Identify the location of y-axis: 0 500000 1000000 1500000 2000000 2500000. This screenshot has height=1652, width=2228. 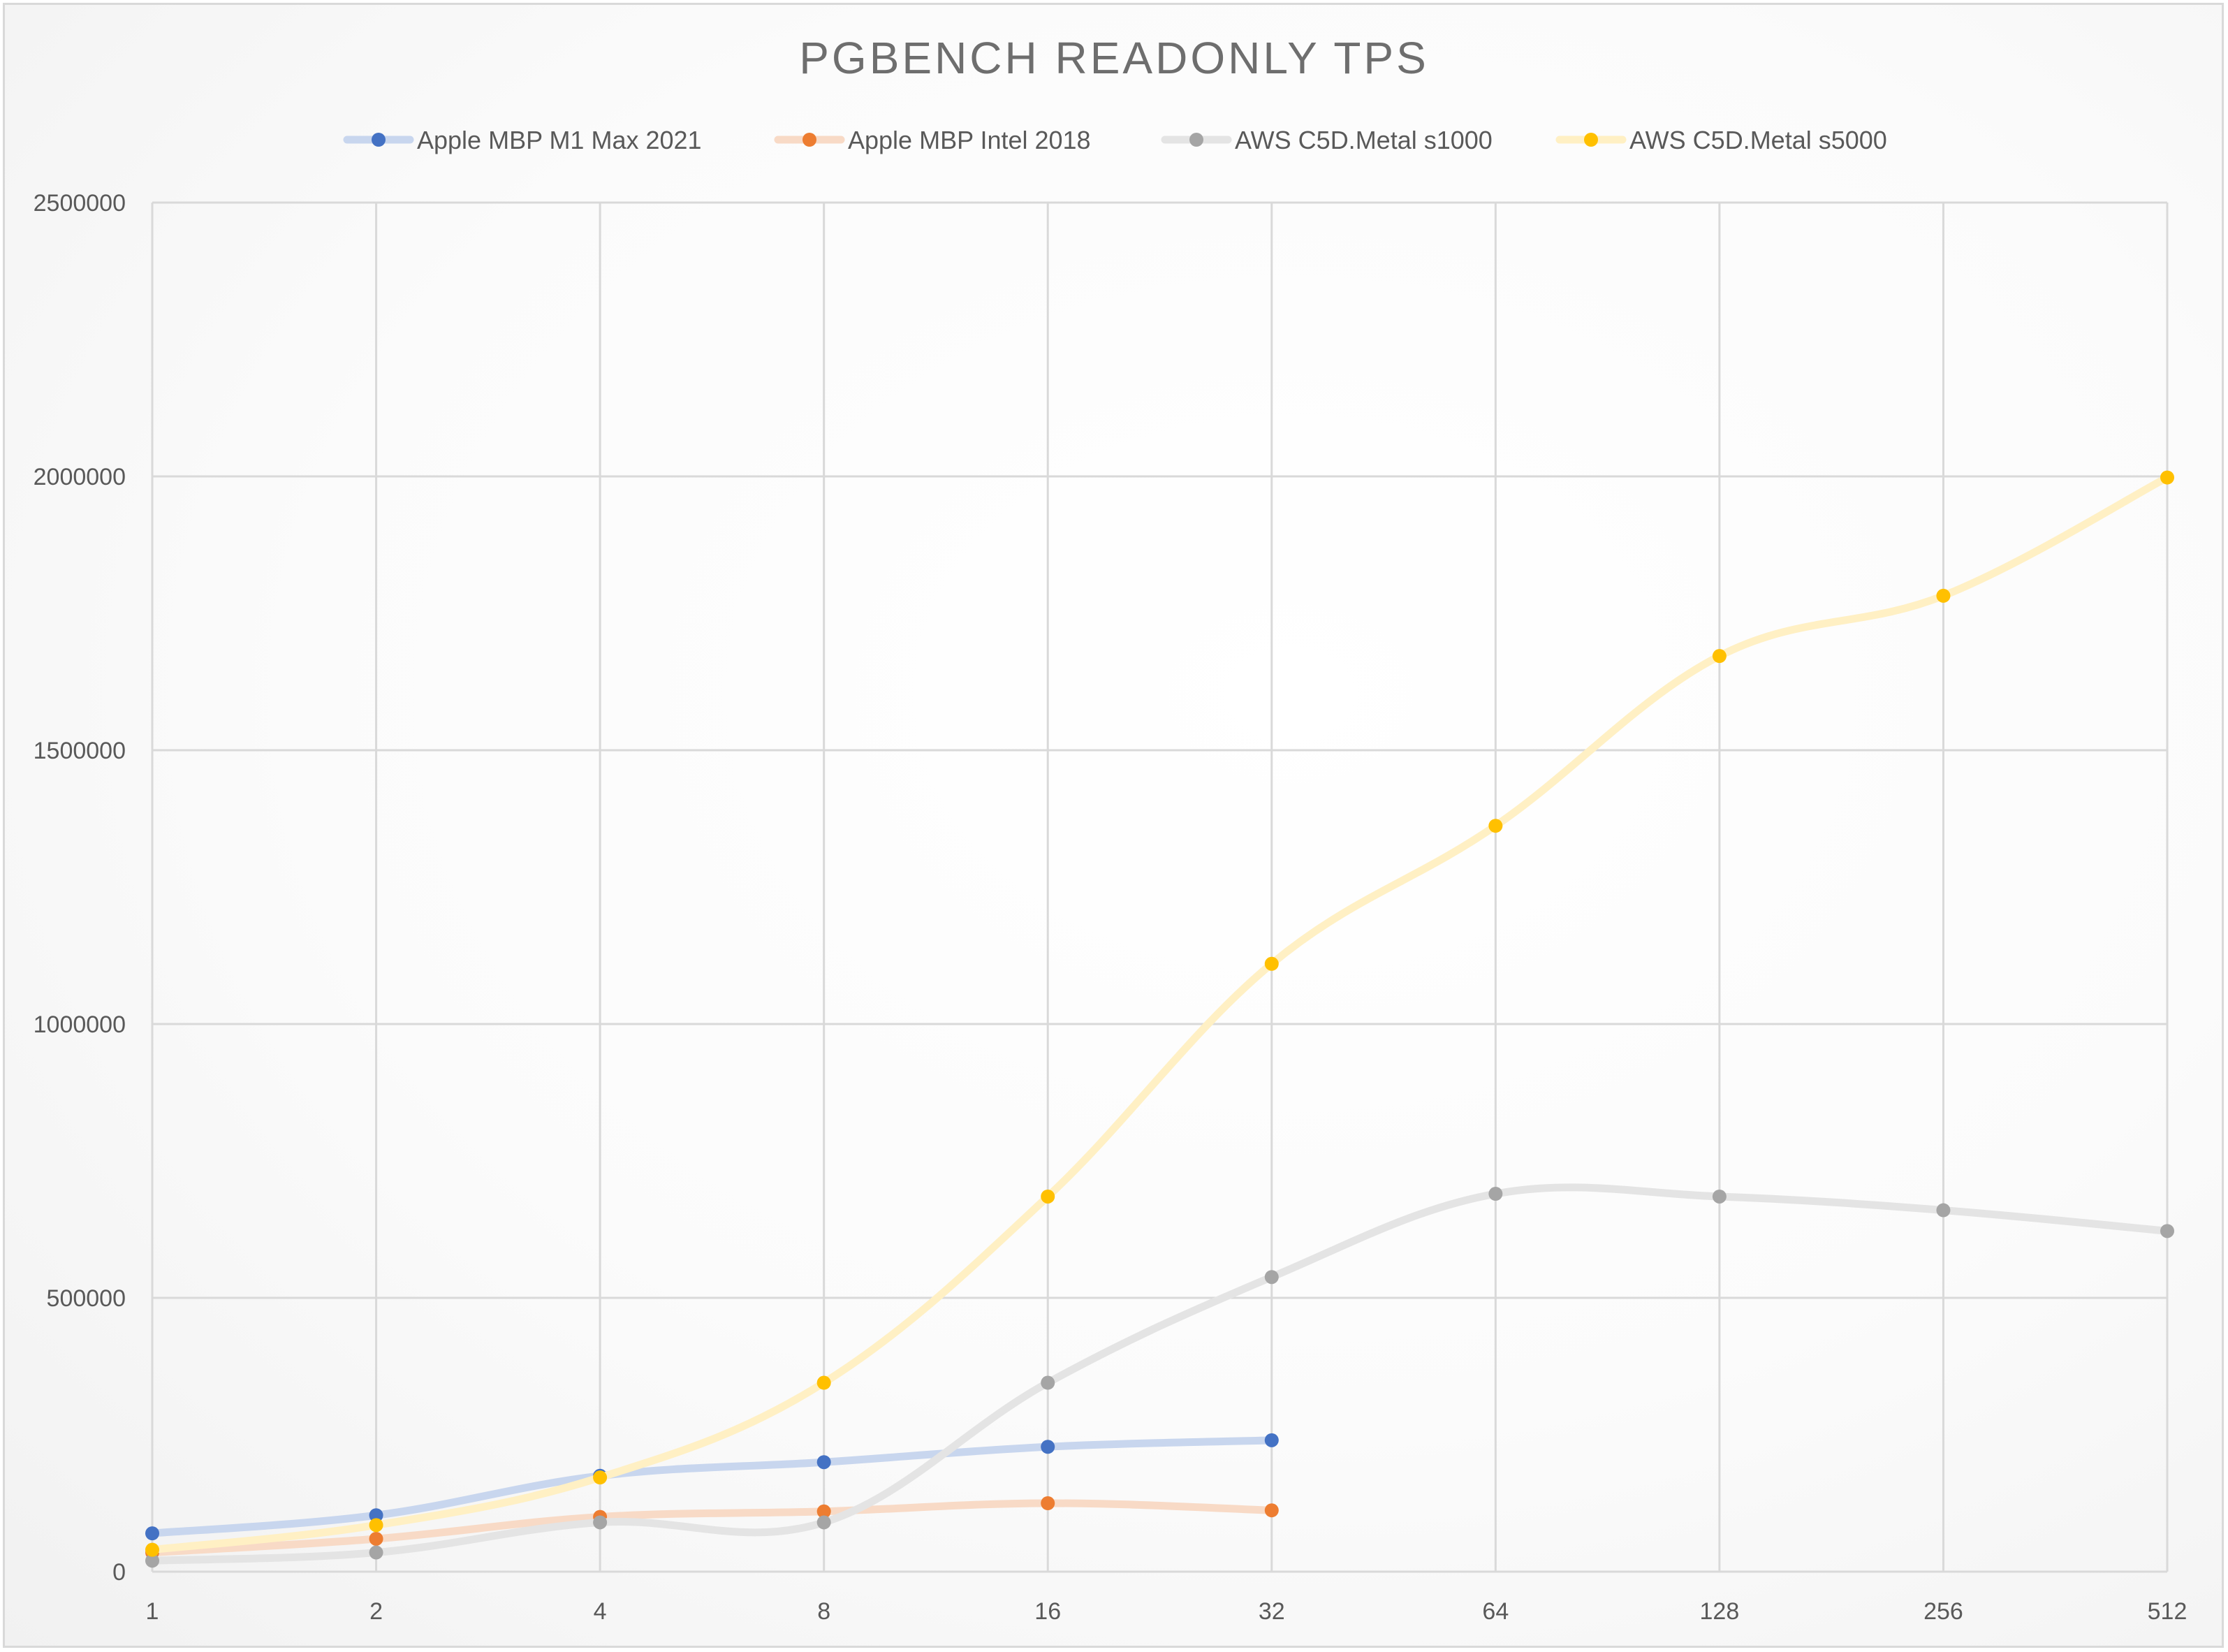
(80, 888).